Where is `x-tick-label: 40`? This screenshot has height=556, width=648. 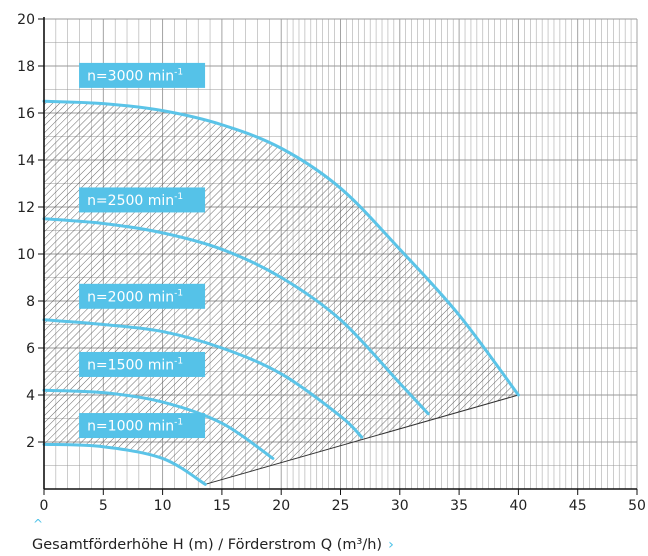
x-tick-label: 40 is located at coordinates (518, 506).